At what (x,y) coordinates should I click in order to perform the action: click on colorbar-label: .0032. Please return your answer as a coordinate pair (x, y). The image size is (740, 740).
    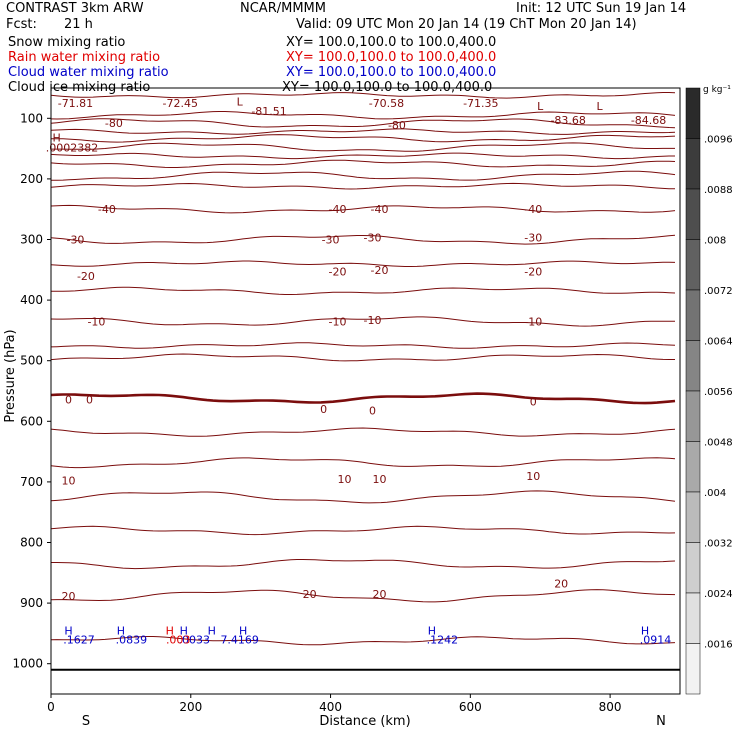
    Looking at the image, I should click on (718, 544).